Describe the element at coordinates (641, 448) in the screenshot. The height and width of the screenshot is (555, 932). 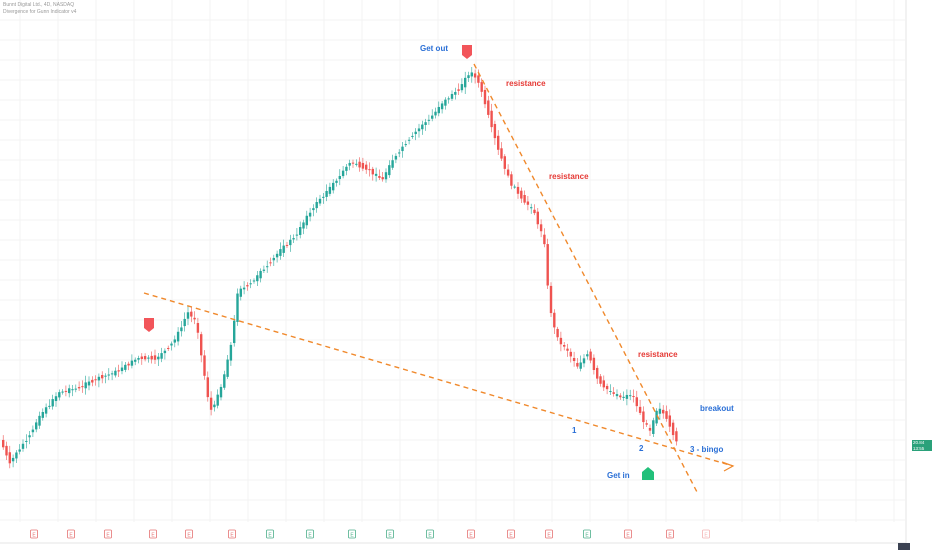
I see `annotation-touch-2: 2` at that location.